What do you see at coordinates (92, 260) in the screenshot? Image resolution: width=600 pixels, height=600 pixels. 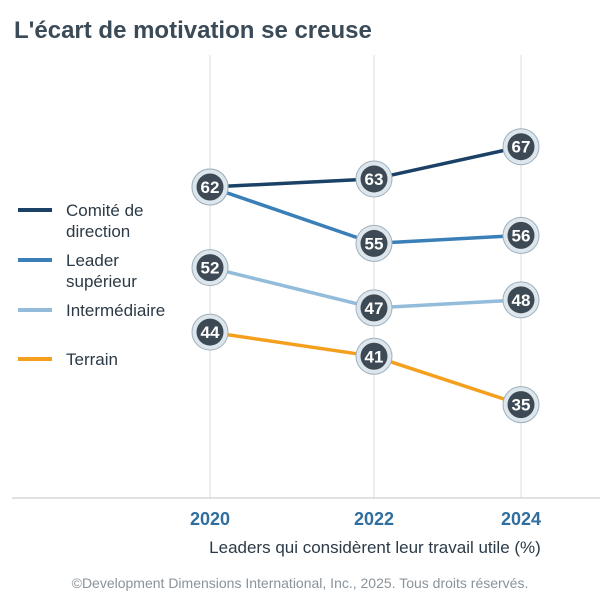 I see `legend-label: Leader` at bounding box center [92, 260].